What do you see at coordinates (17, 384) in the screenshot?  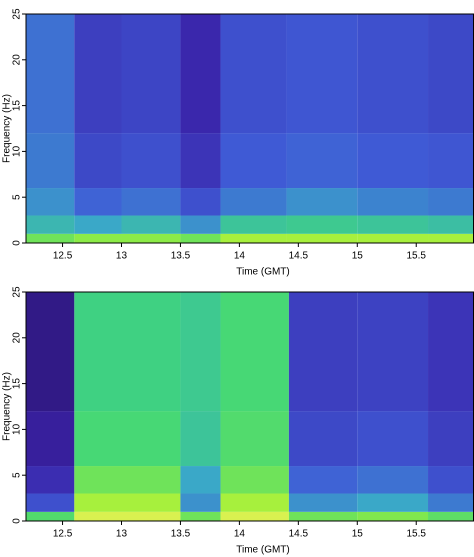 I see `y-tick-label: 15` at bounding box center [17, 384].